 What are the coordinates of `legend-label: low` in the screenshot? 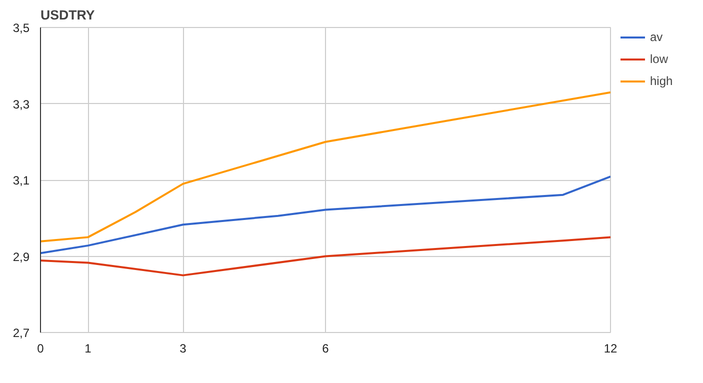 It's located at (660, 59).